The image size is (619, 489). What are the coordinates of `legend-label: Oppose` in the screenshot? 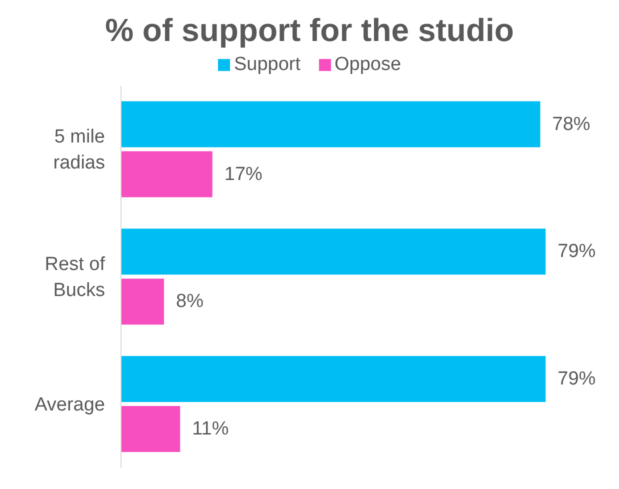 It's located at (368, 65).